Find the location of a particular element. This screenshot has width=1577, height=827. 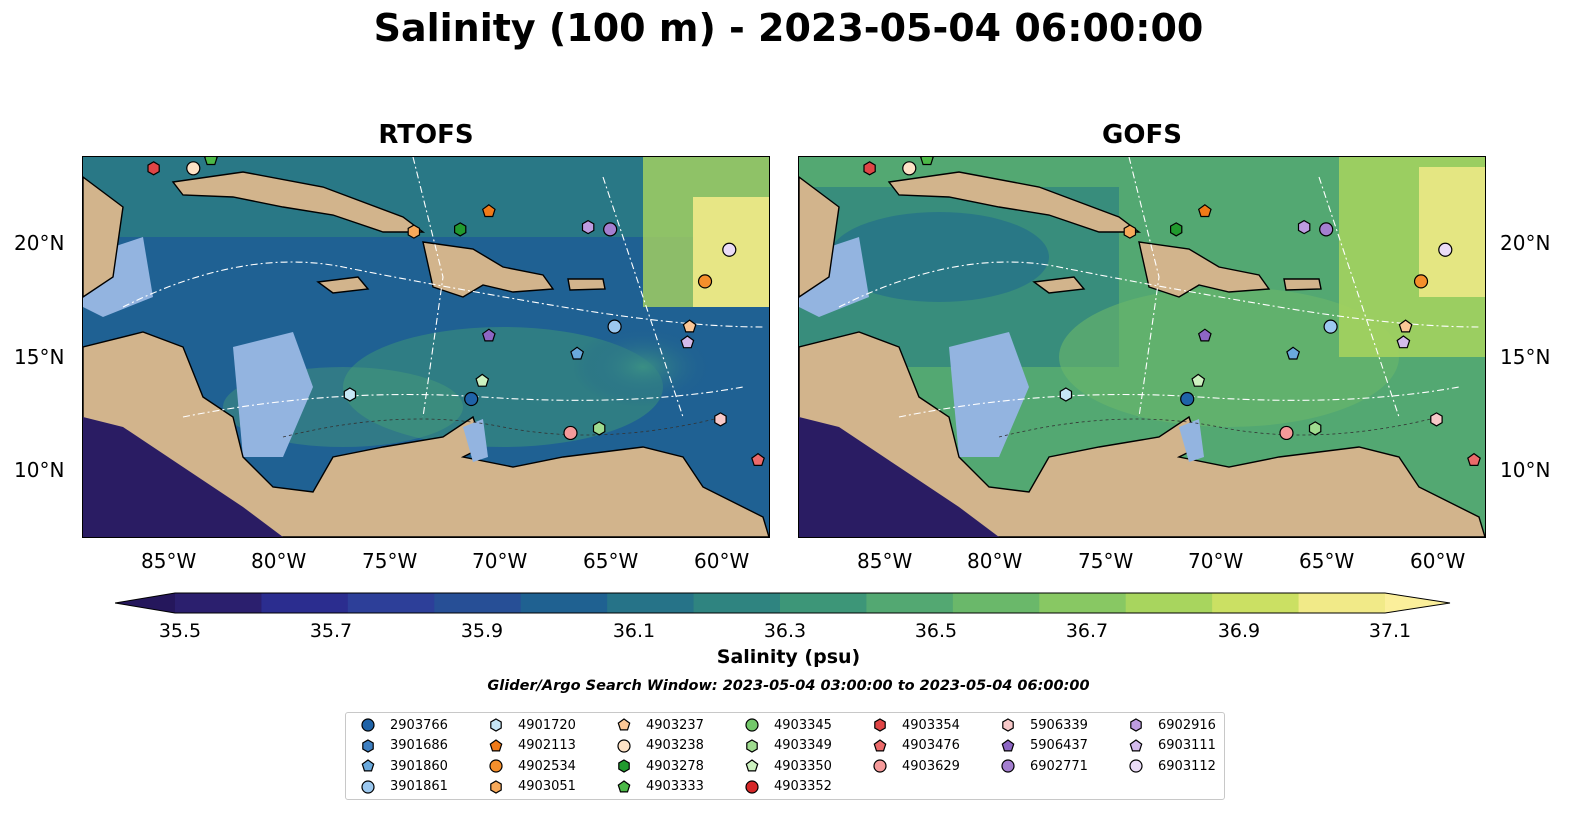

lat-tick-label: 15°N is located at coordinates (1525, 357).